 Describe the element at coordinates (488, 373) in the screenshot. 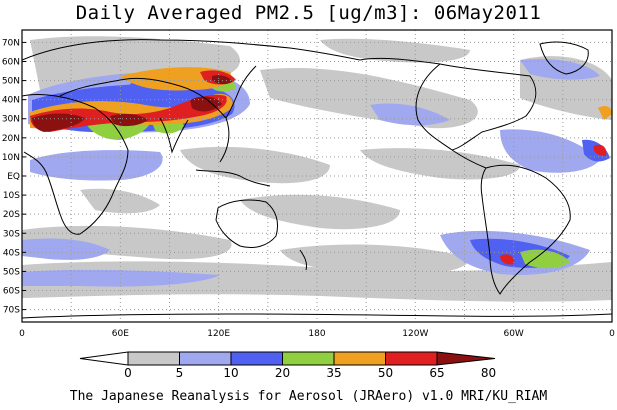

I see `colorbar-label: 80` at that location.